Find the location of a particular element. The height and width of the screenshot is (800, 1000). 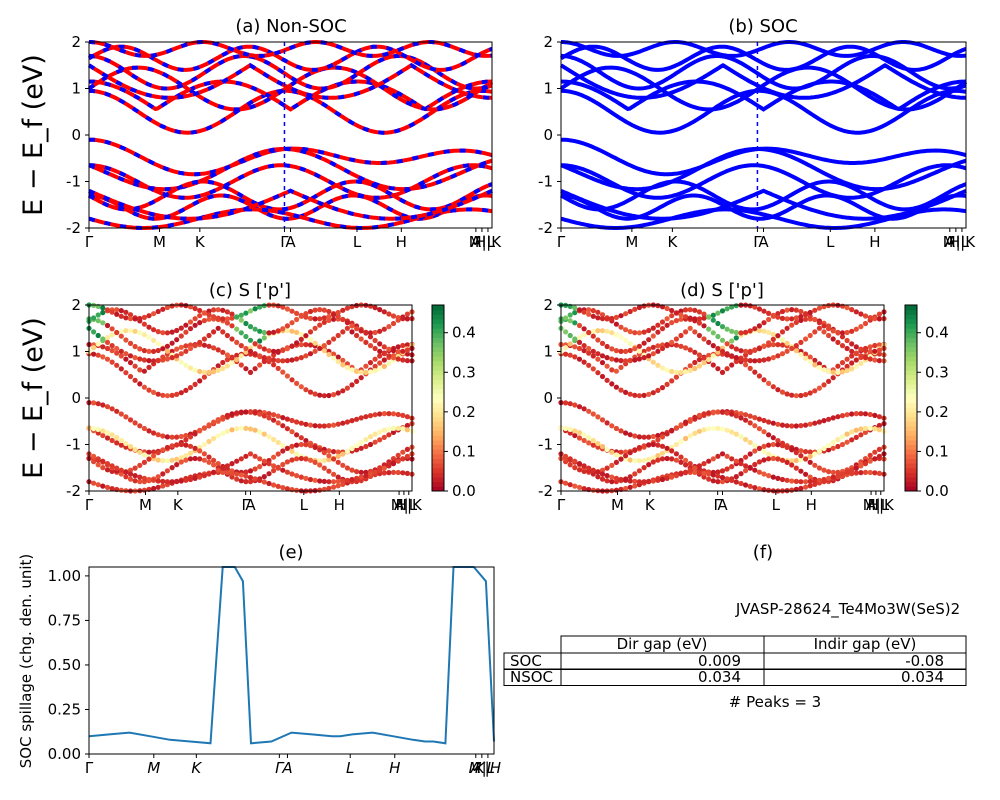

panel-c-title: (c) S ['p'] is located at coordinates (250, 290).